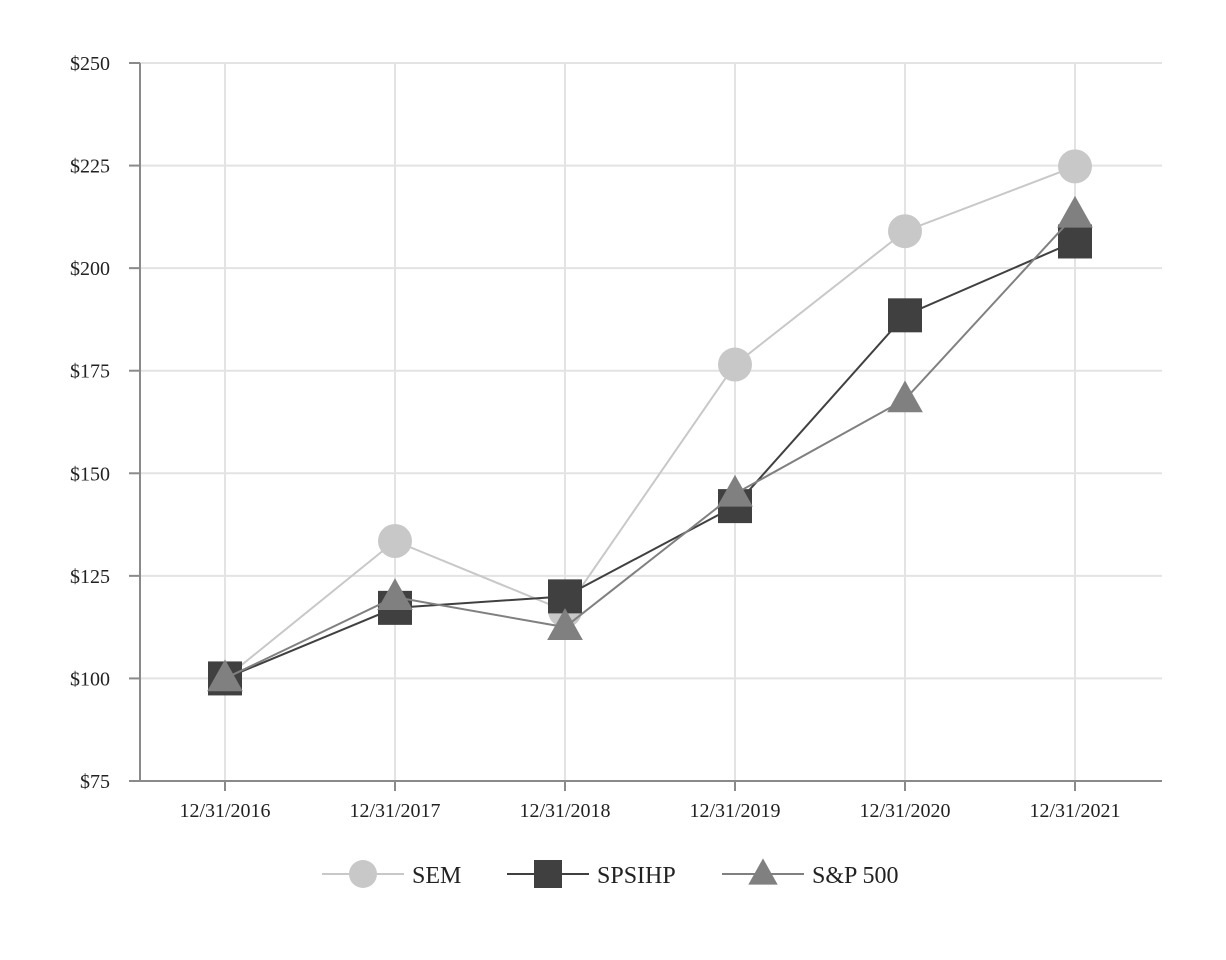 The height and width of the screenshot is (960, 1226). I want to click on x-tick-label: 12/31/2021, so click(1074, 811).